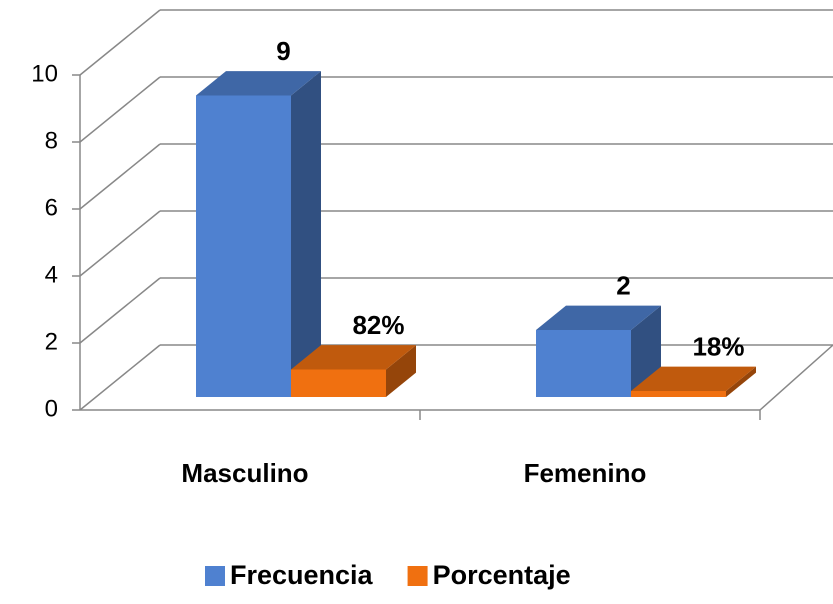  I want to click on data-label: 18%, so click(718, 346).